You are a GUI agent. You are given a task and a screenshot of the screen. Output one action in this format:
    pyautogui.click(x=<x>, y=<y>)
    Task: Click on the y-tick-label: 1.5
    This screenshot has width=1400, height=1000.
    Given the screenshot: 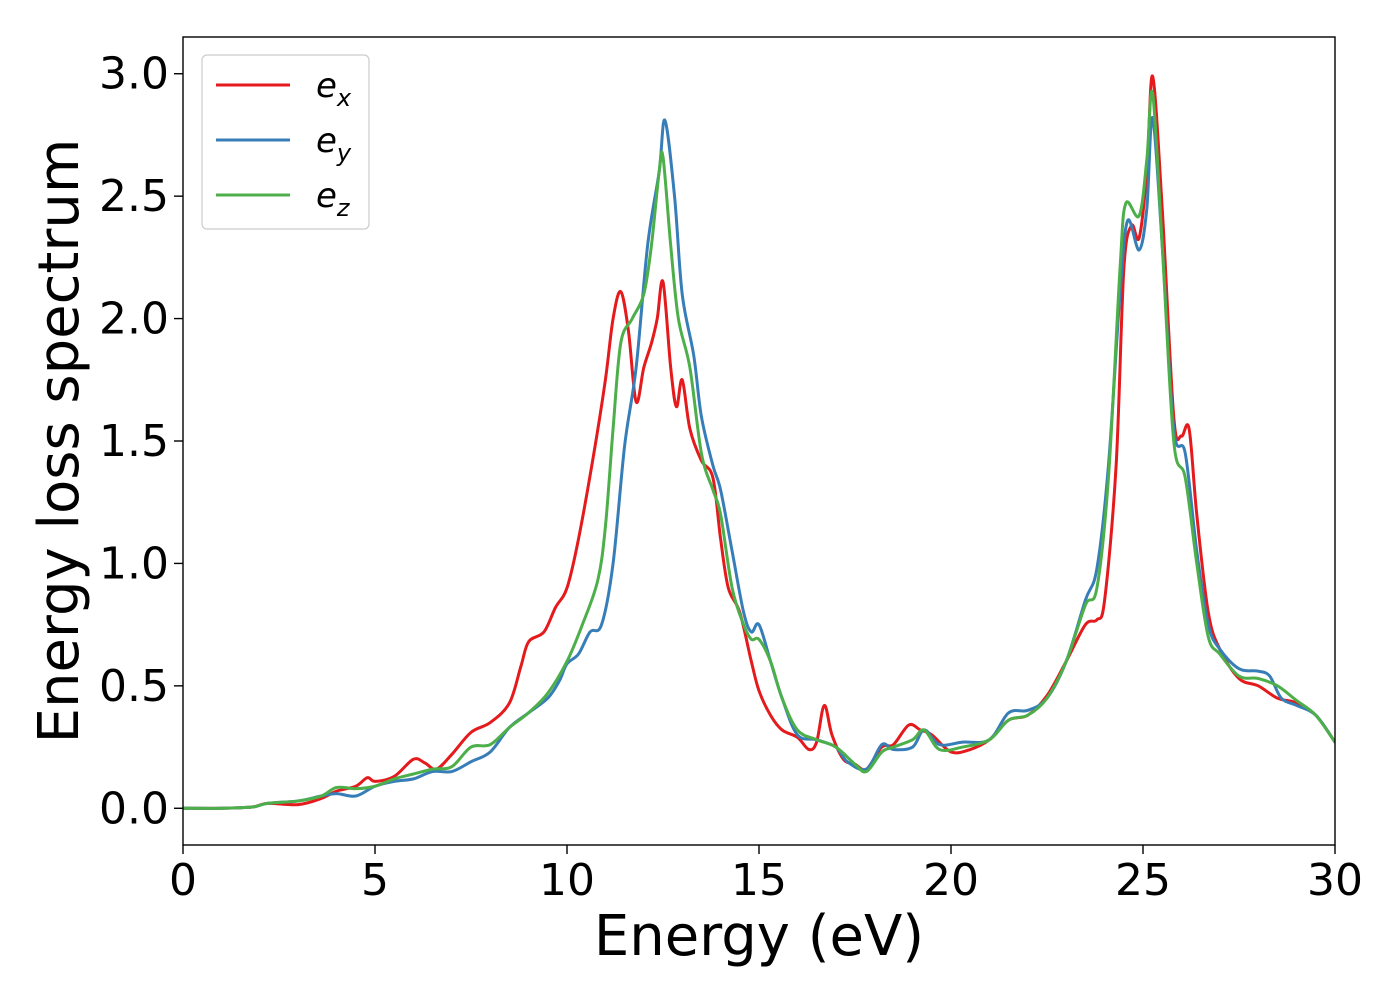 What is the action you would take?
    pyautogui.click(x=134, y=441)
    